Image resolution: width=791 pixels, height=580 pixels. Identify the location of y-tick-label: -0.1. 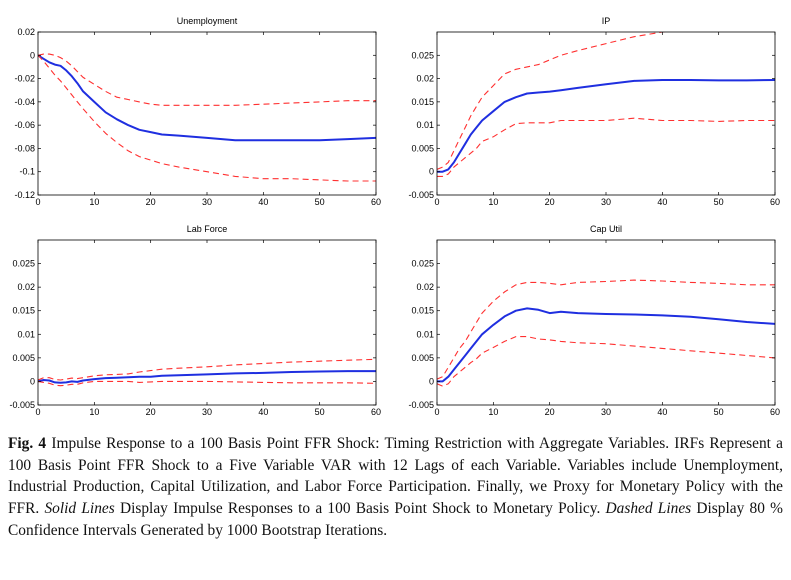
(27, 172).